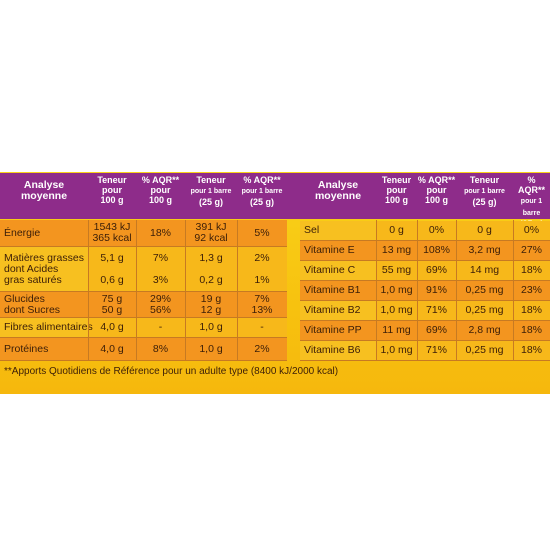 The width and height of the screenshot is (550, 550). Describe the element at coordinates (32, 304) in the screenshot. I see `left_table-cell-name: Glucides dont Sucres` at that location.